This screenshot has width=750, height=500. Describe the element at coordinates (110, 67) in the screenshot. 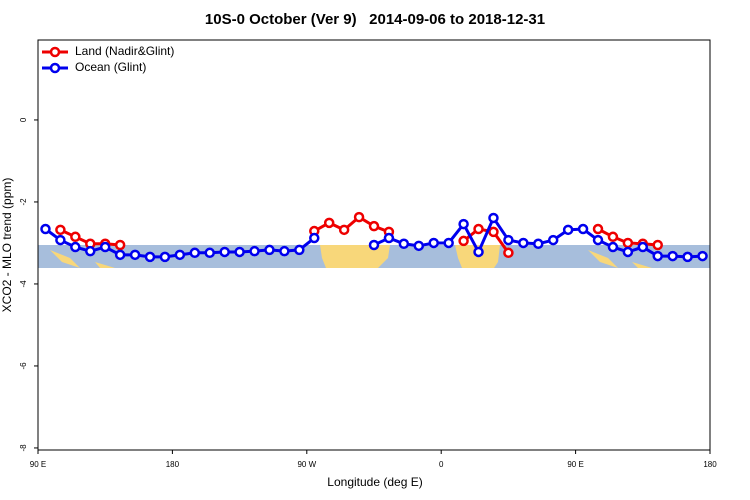

I see `legend-label: Ocean (Glint)` at that location.